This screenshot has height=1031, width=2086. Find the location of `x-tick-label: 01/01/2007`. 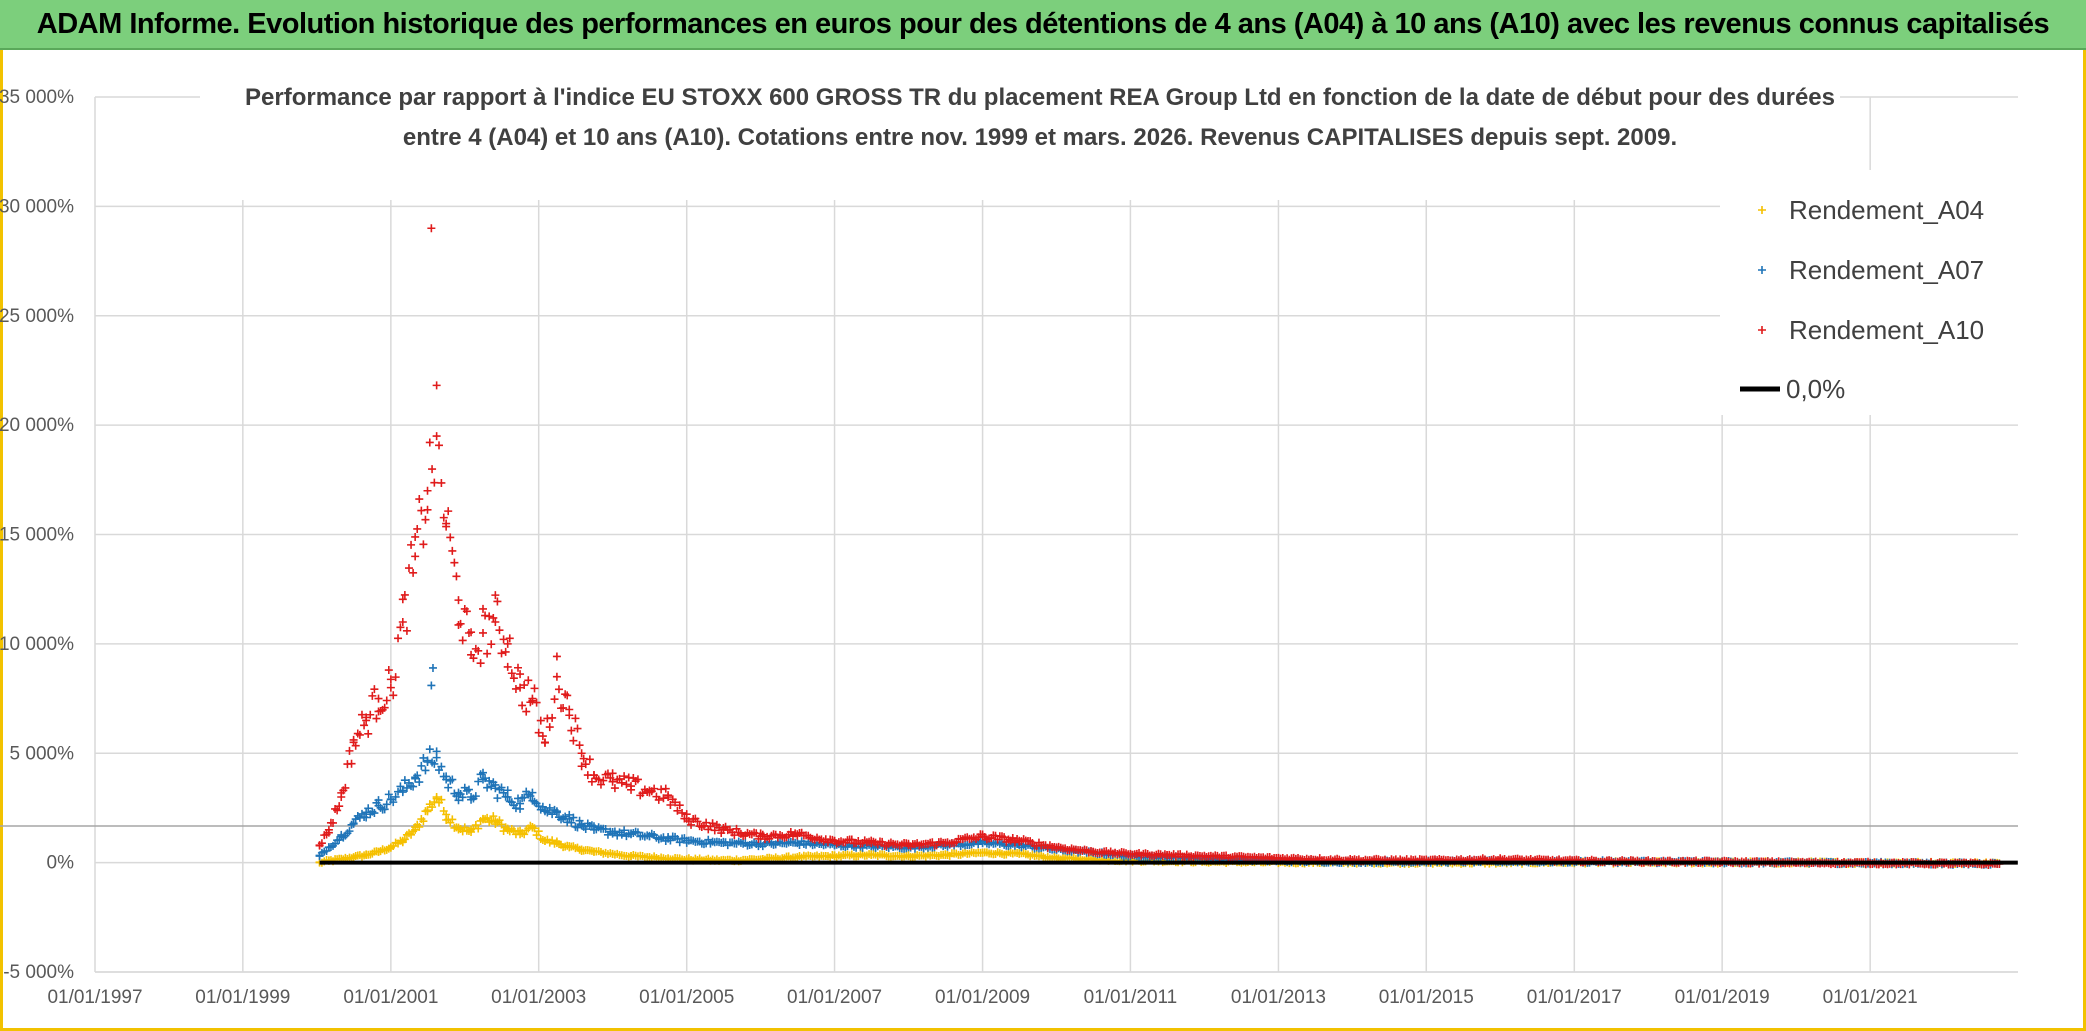

x-tick-label: 01/01/2007 is located at coordinates (834, 997).